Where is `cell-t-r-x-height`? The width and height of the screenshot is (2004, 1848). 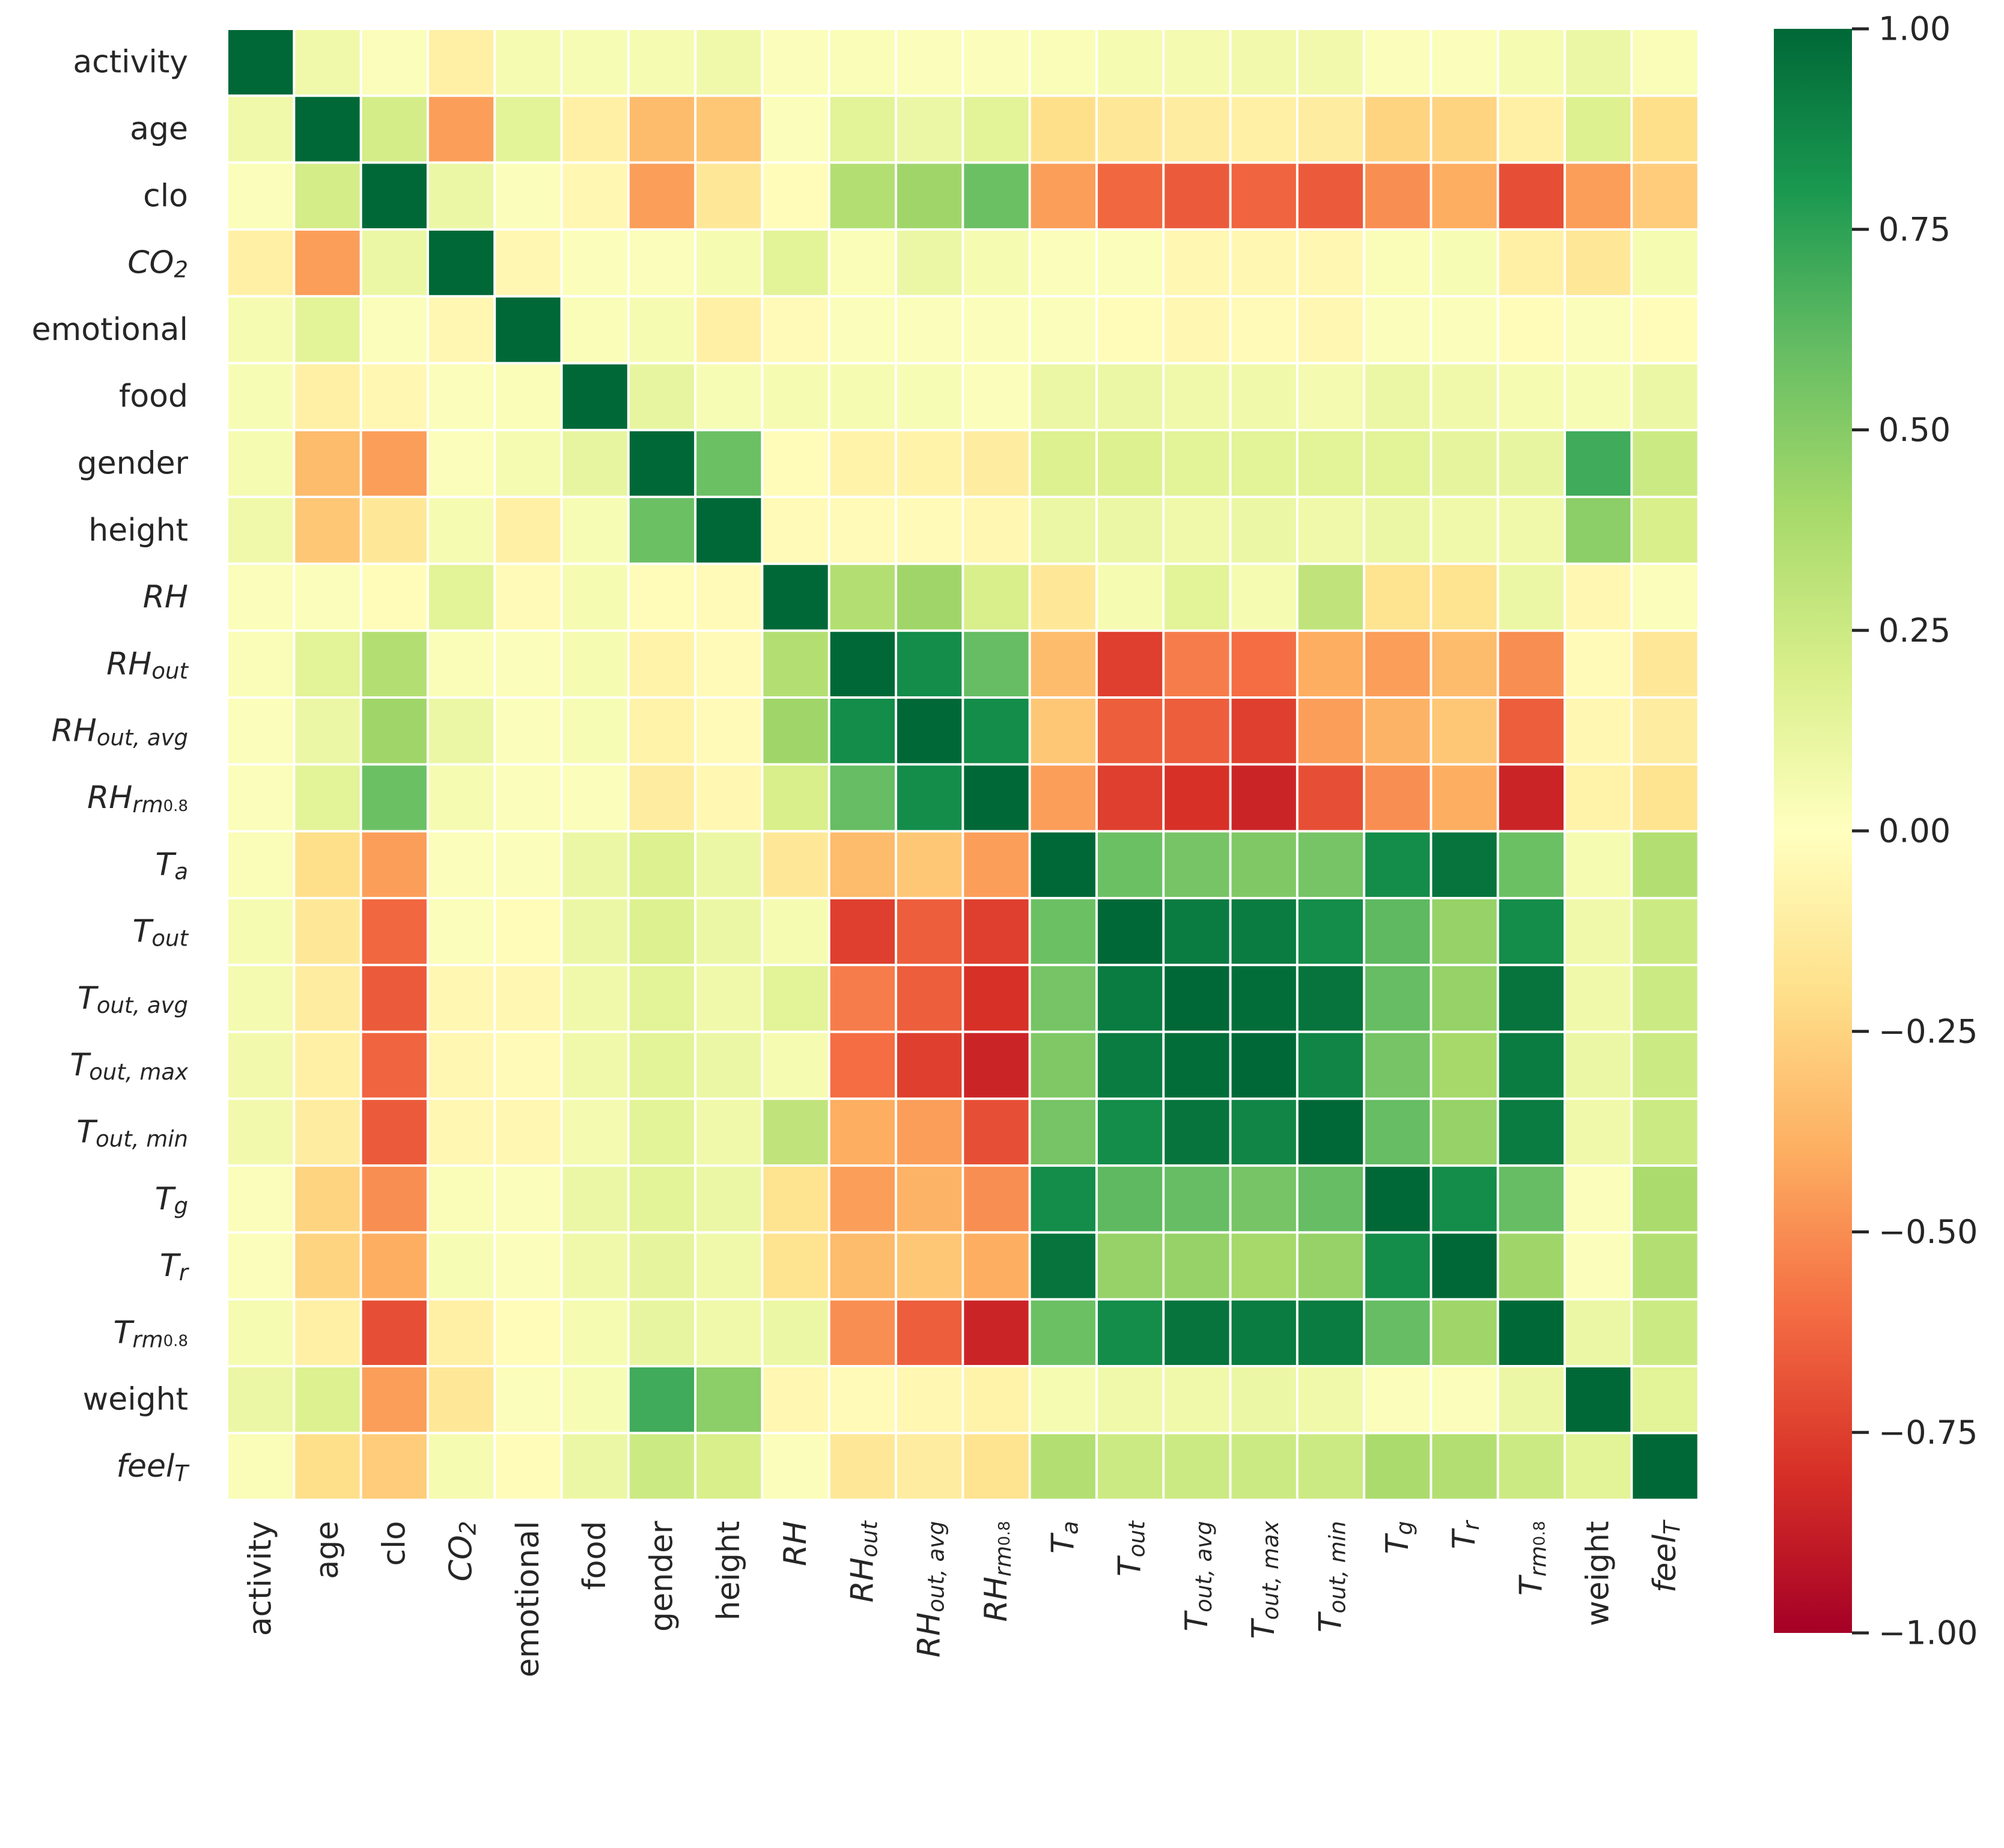
cell-t-r-x-height is located at coordinates (728, 1265).